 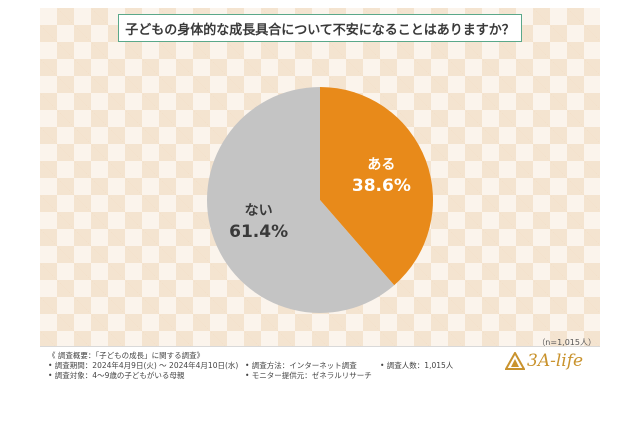 I want to click on sample-size-note: （n=1,015人）, so click(x=566, y=342).